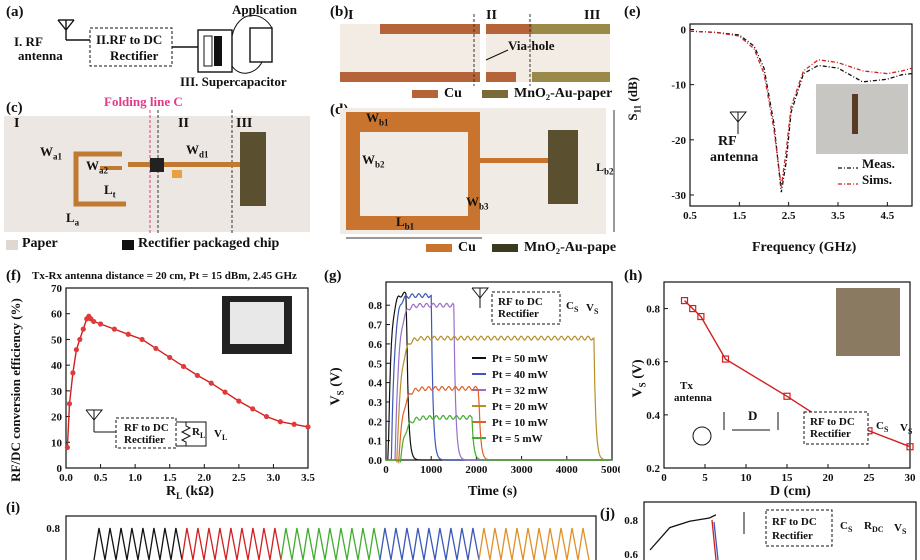  What do you see at coordinates (129, 39) in the screenshot?
I see `rectifier-label-1: II.RF to DC` at bounding box center [129, 39].